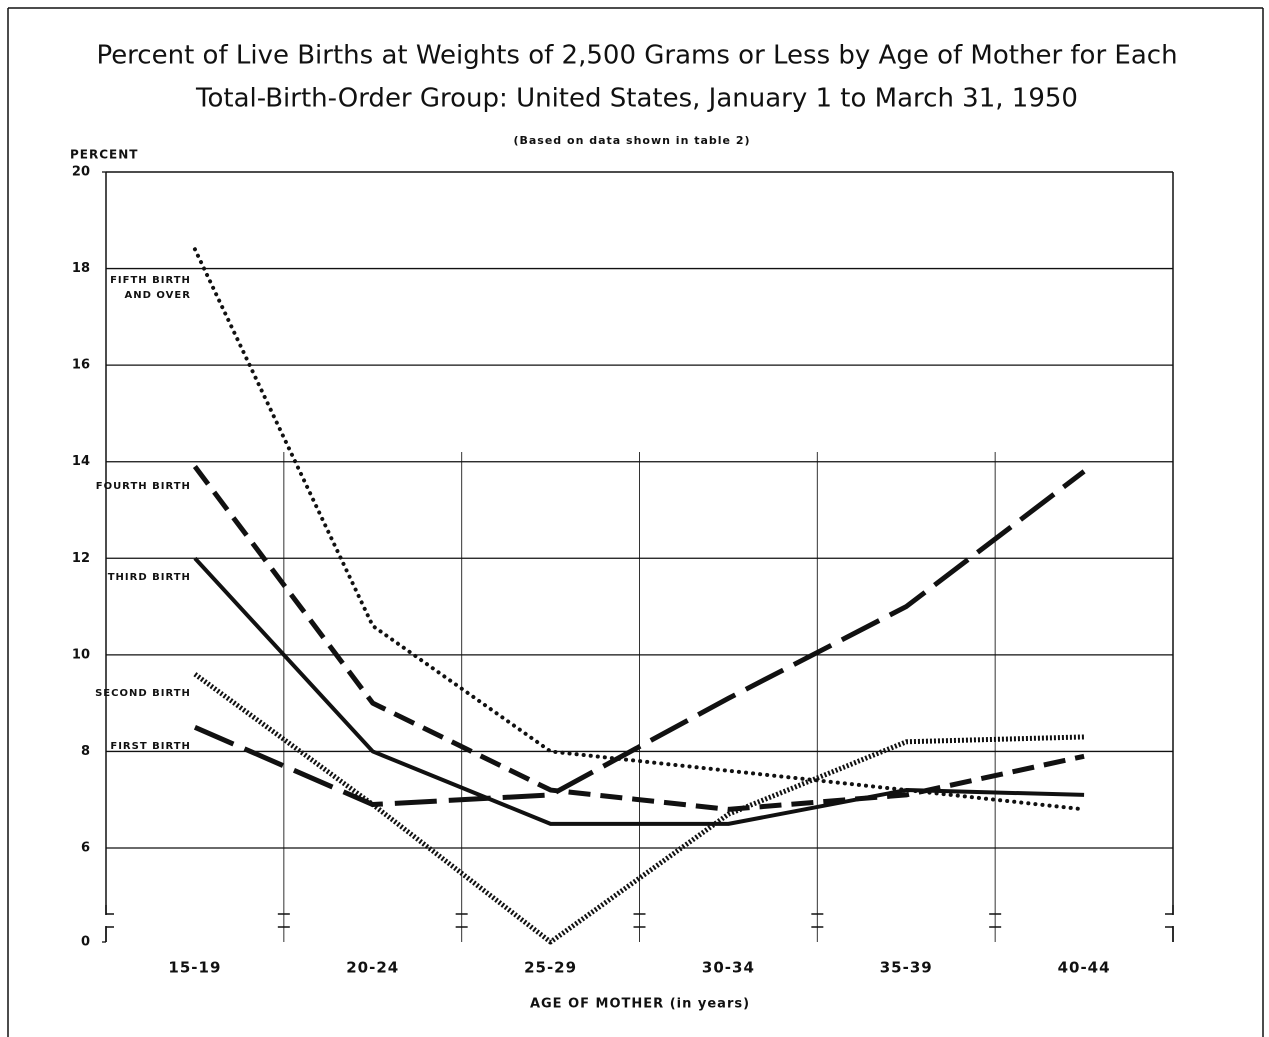 The width and height of the screenshot is (1269, 1037). What do you see at coordinates (550, 968) in the screenshot?
I see `x-tick-label: 25-29` at bounding box center [550, 968].